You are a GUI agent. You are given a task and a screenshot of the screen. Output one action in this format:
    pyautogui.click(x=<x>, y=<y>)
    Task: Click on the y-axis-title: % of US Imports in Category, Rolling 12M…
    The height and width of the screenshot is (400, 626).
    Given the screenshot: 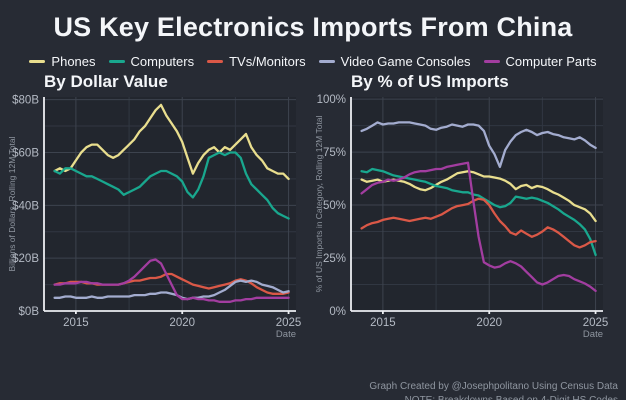 What is the action you would take?
    pyautogui.click(x=319, y=203)
    